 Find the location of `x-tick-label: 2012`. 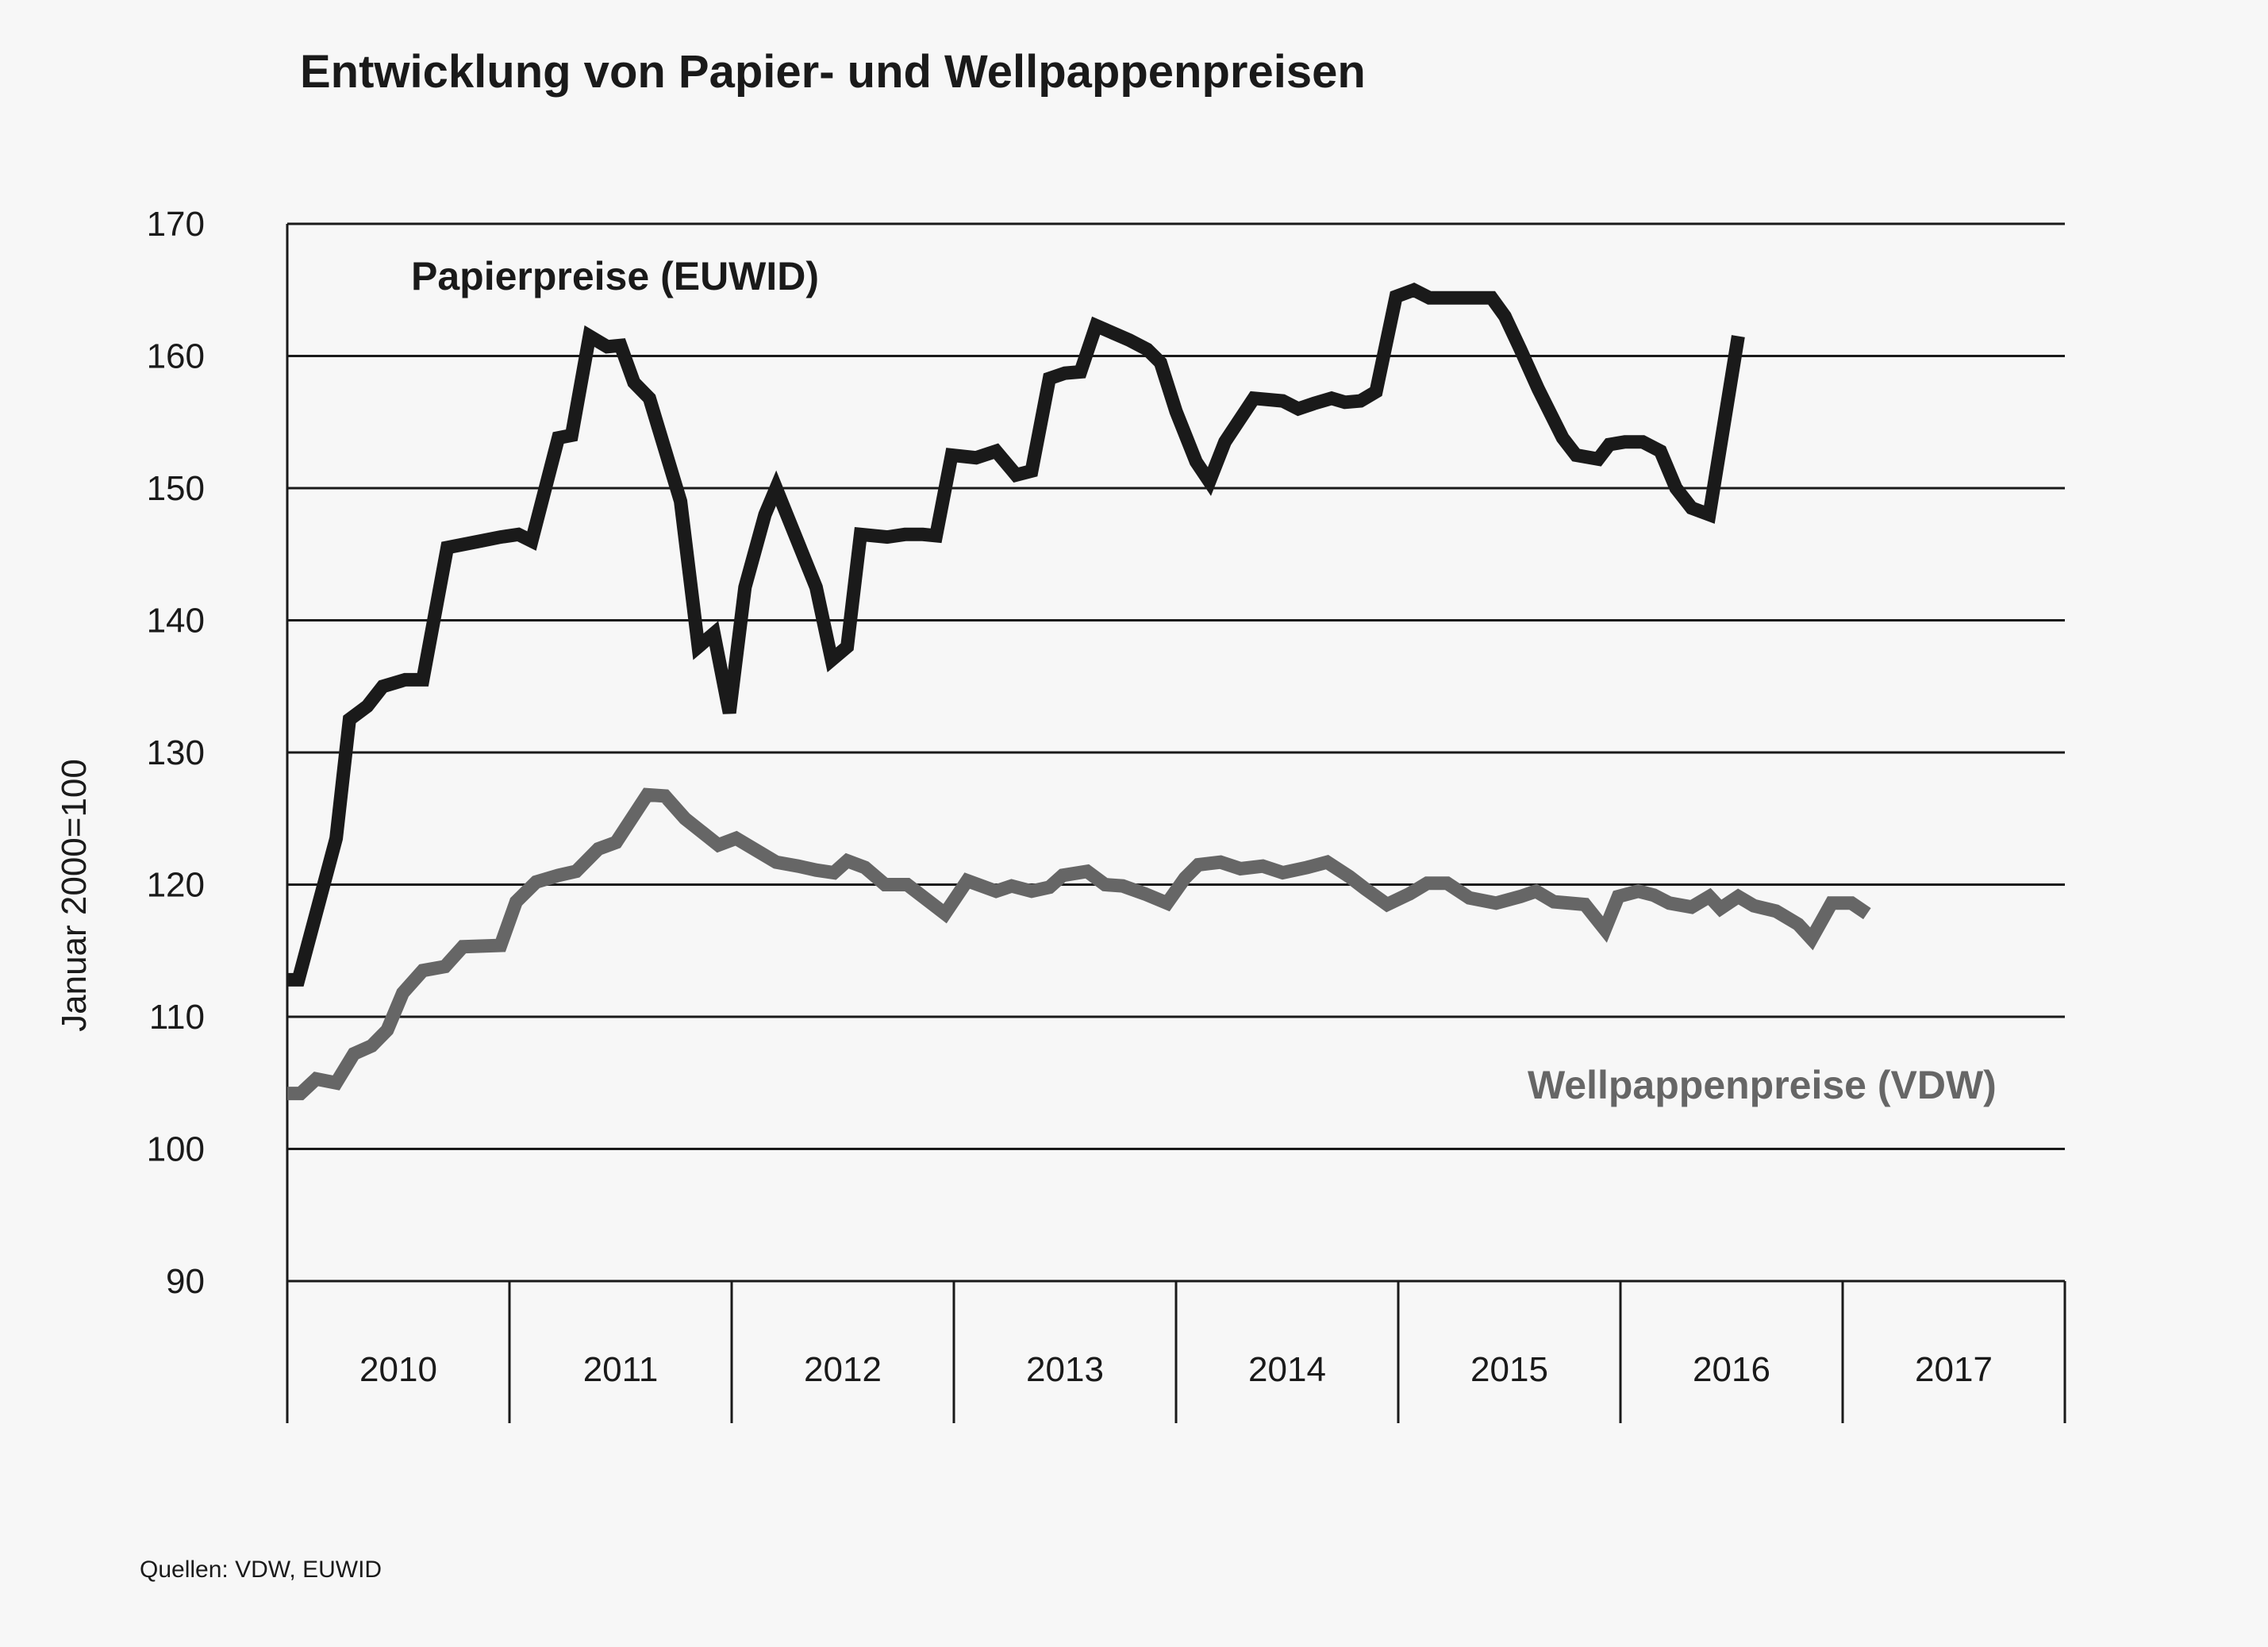

x-tick-label: 2012 is located at coordinates (843, 1370).